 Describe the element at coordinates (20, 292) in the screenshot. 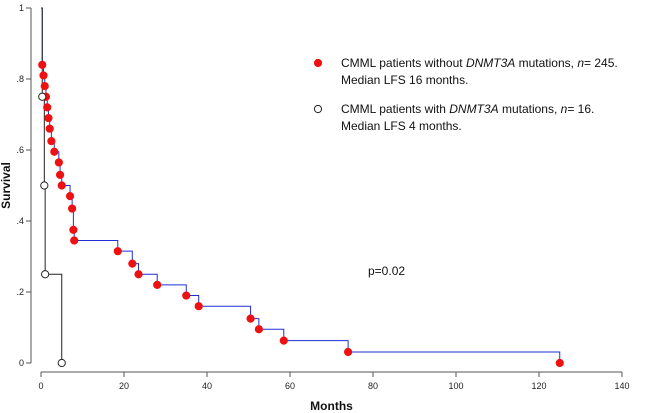

I see `y-tick-label: .2` at that location.